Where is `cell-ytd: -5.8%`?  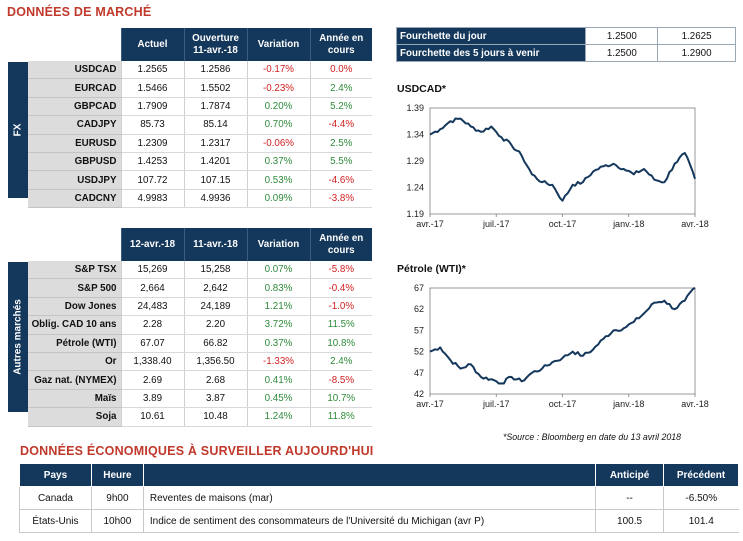
cell-ytd: -5.8% is located at coordinates (340, 270).